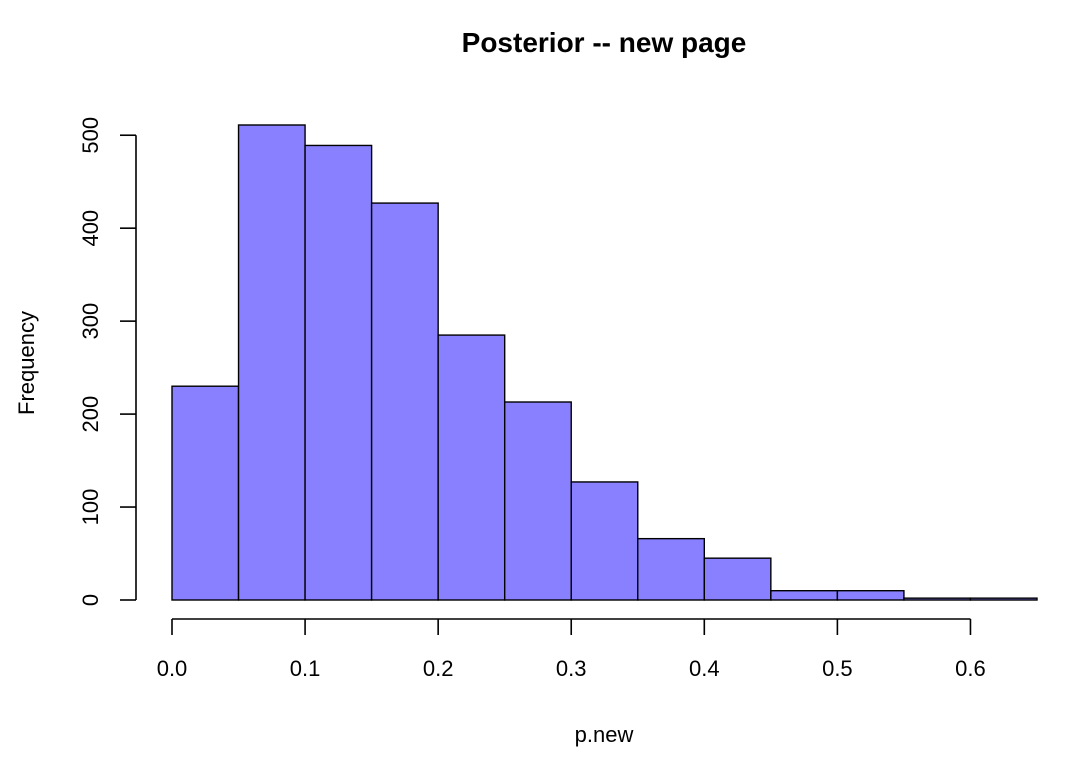  I want to click on x-axis-label: p.new, so click(604, 734).